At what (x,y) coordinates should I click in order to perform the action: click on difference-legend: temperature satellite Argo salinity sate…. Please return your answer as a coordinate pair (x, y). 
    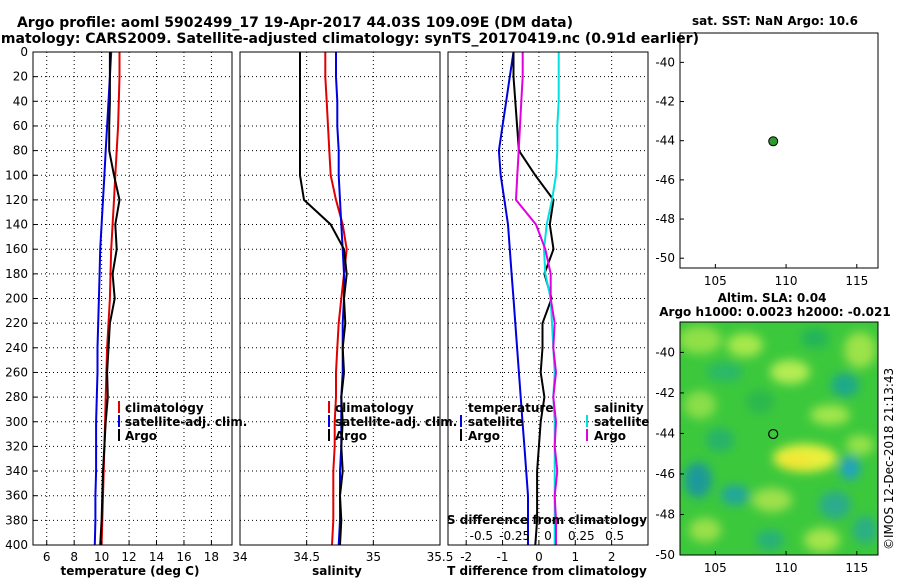
    Looking at the image, I should click on (554, 422).